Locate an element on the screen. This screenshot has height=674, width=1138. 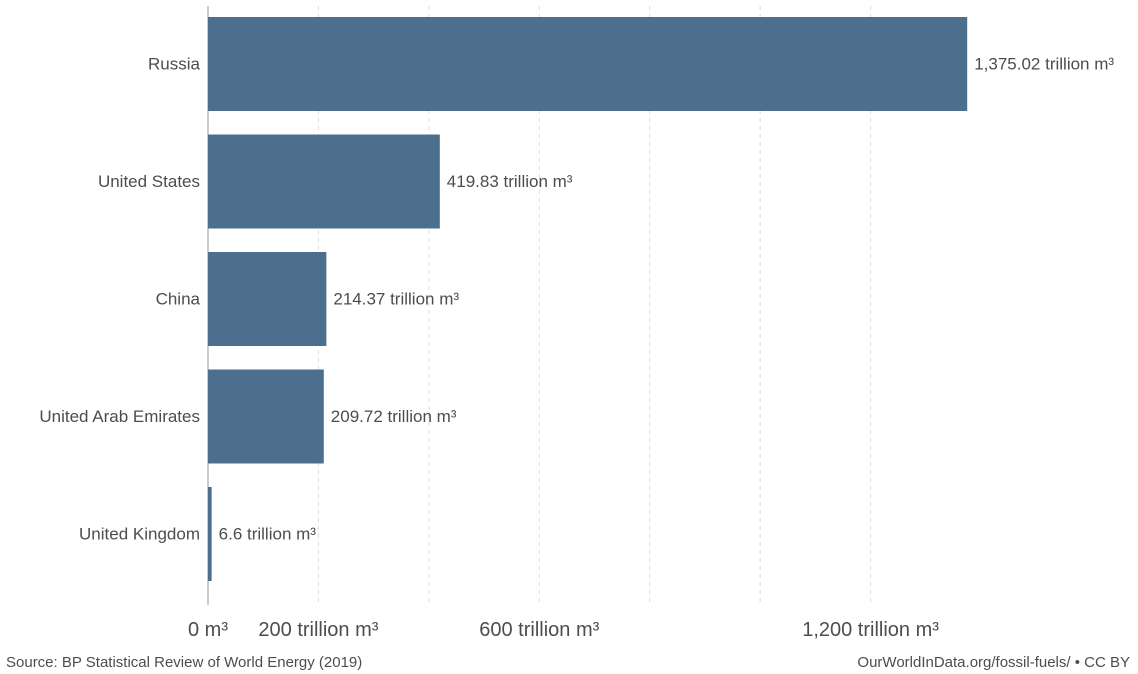
x-tick-label: 0 m³ is located at coordinates (208, 630).